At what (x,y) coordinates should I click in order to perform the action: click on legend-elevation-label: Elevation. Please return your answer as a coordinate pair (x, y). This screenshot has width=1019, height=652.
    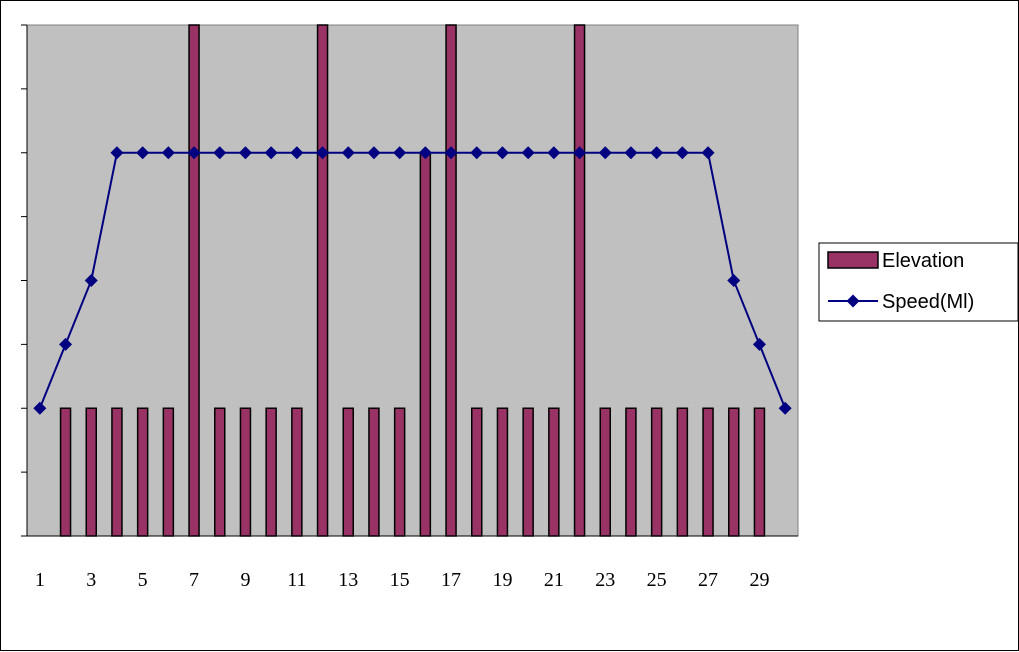
    Looking at the image, I should click on (923, 261).